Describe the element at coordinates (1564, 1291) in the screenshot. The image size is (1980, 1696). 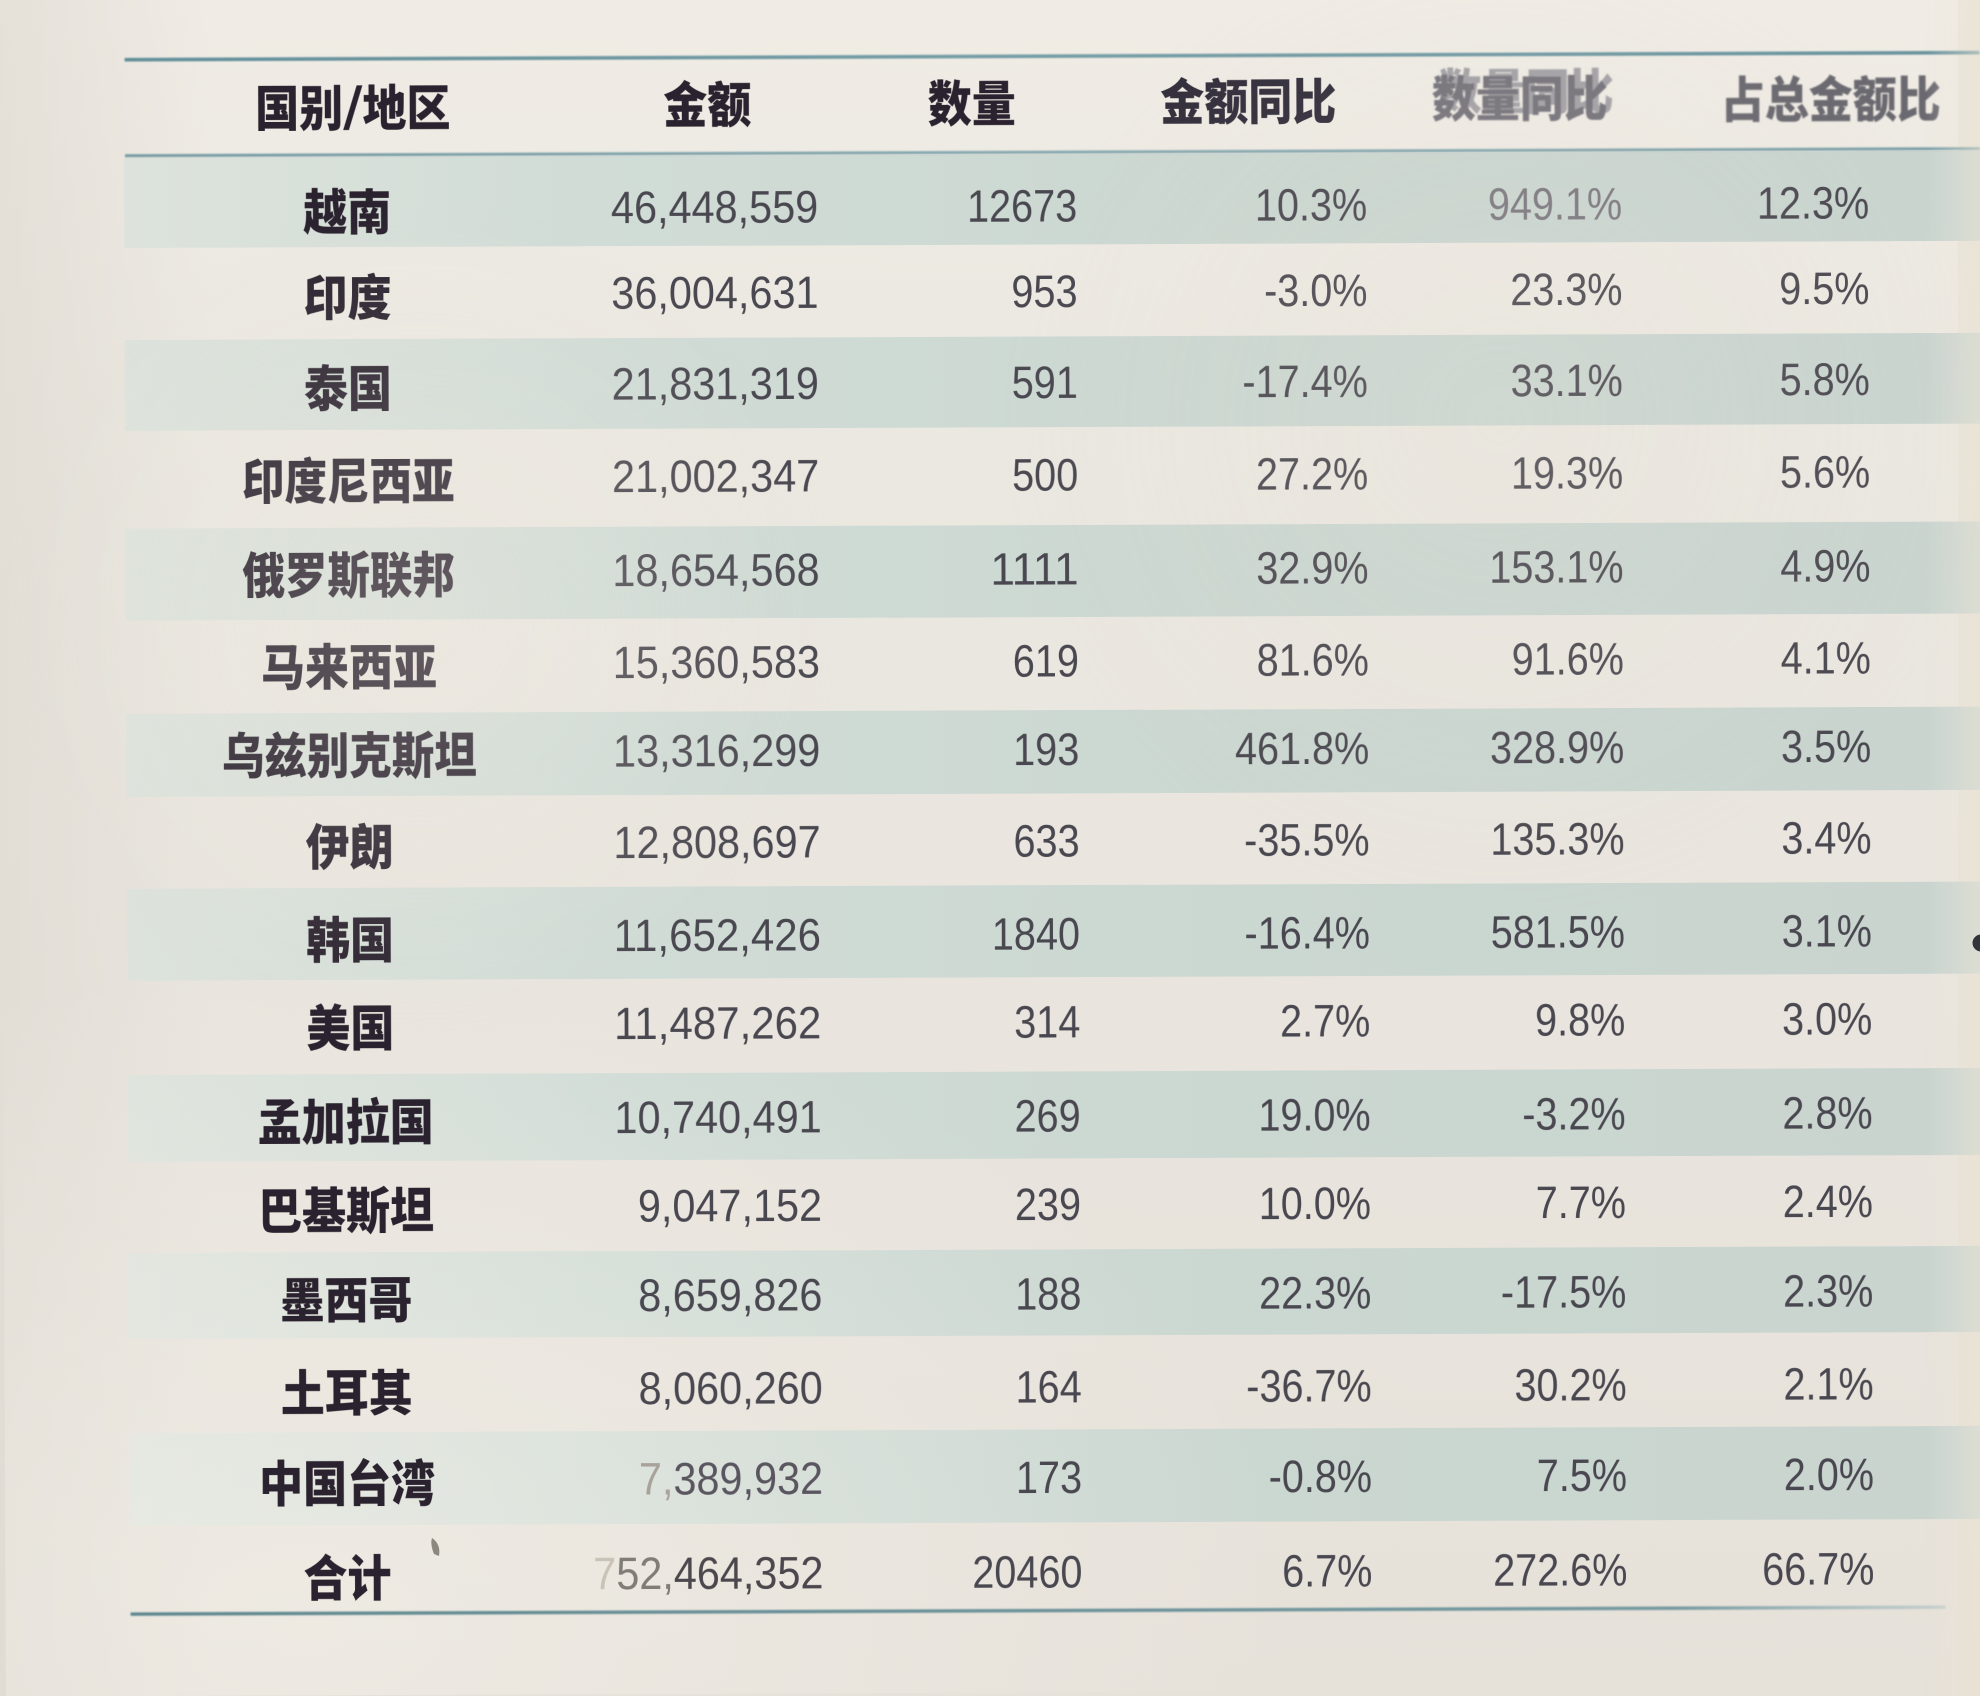
I see `svg-text: -17.5%` at that location.